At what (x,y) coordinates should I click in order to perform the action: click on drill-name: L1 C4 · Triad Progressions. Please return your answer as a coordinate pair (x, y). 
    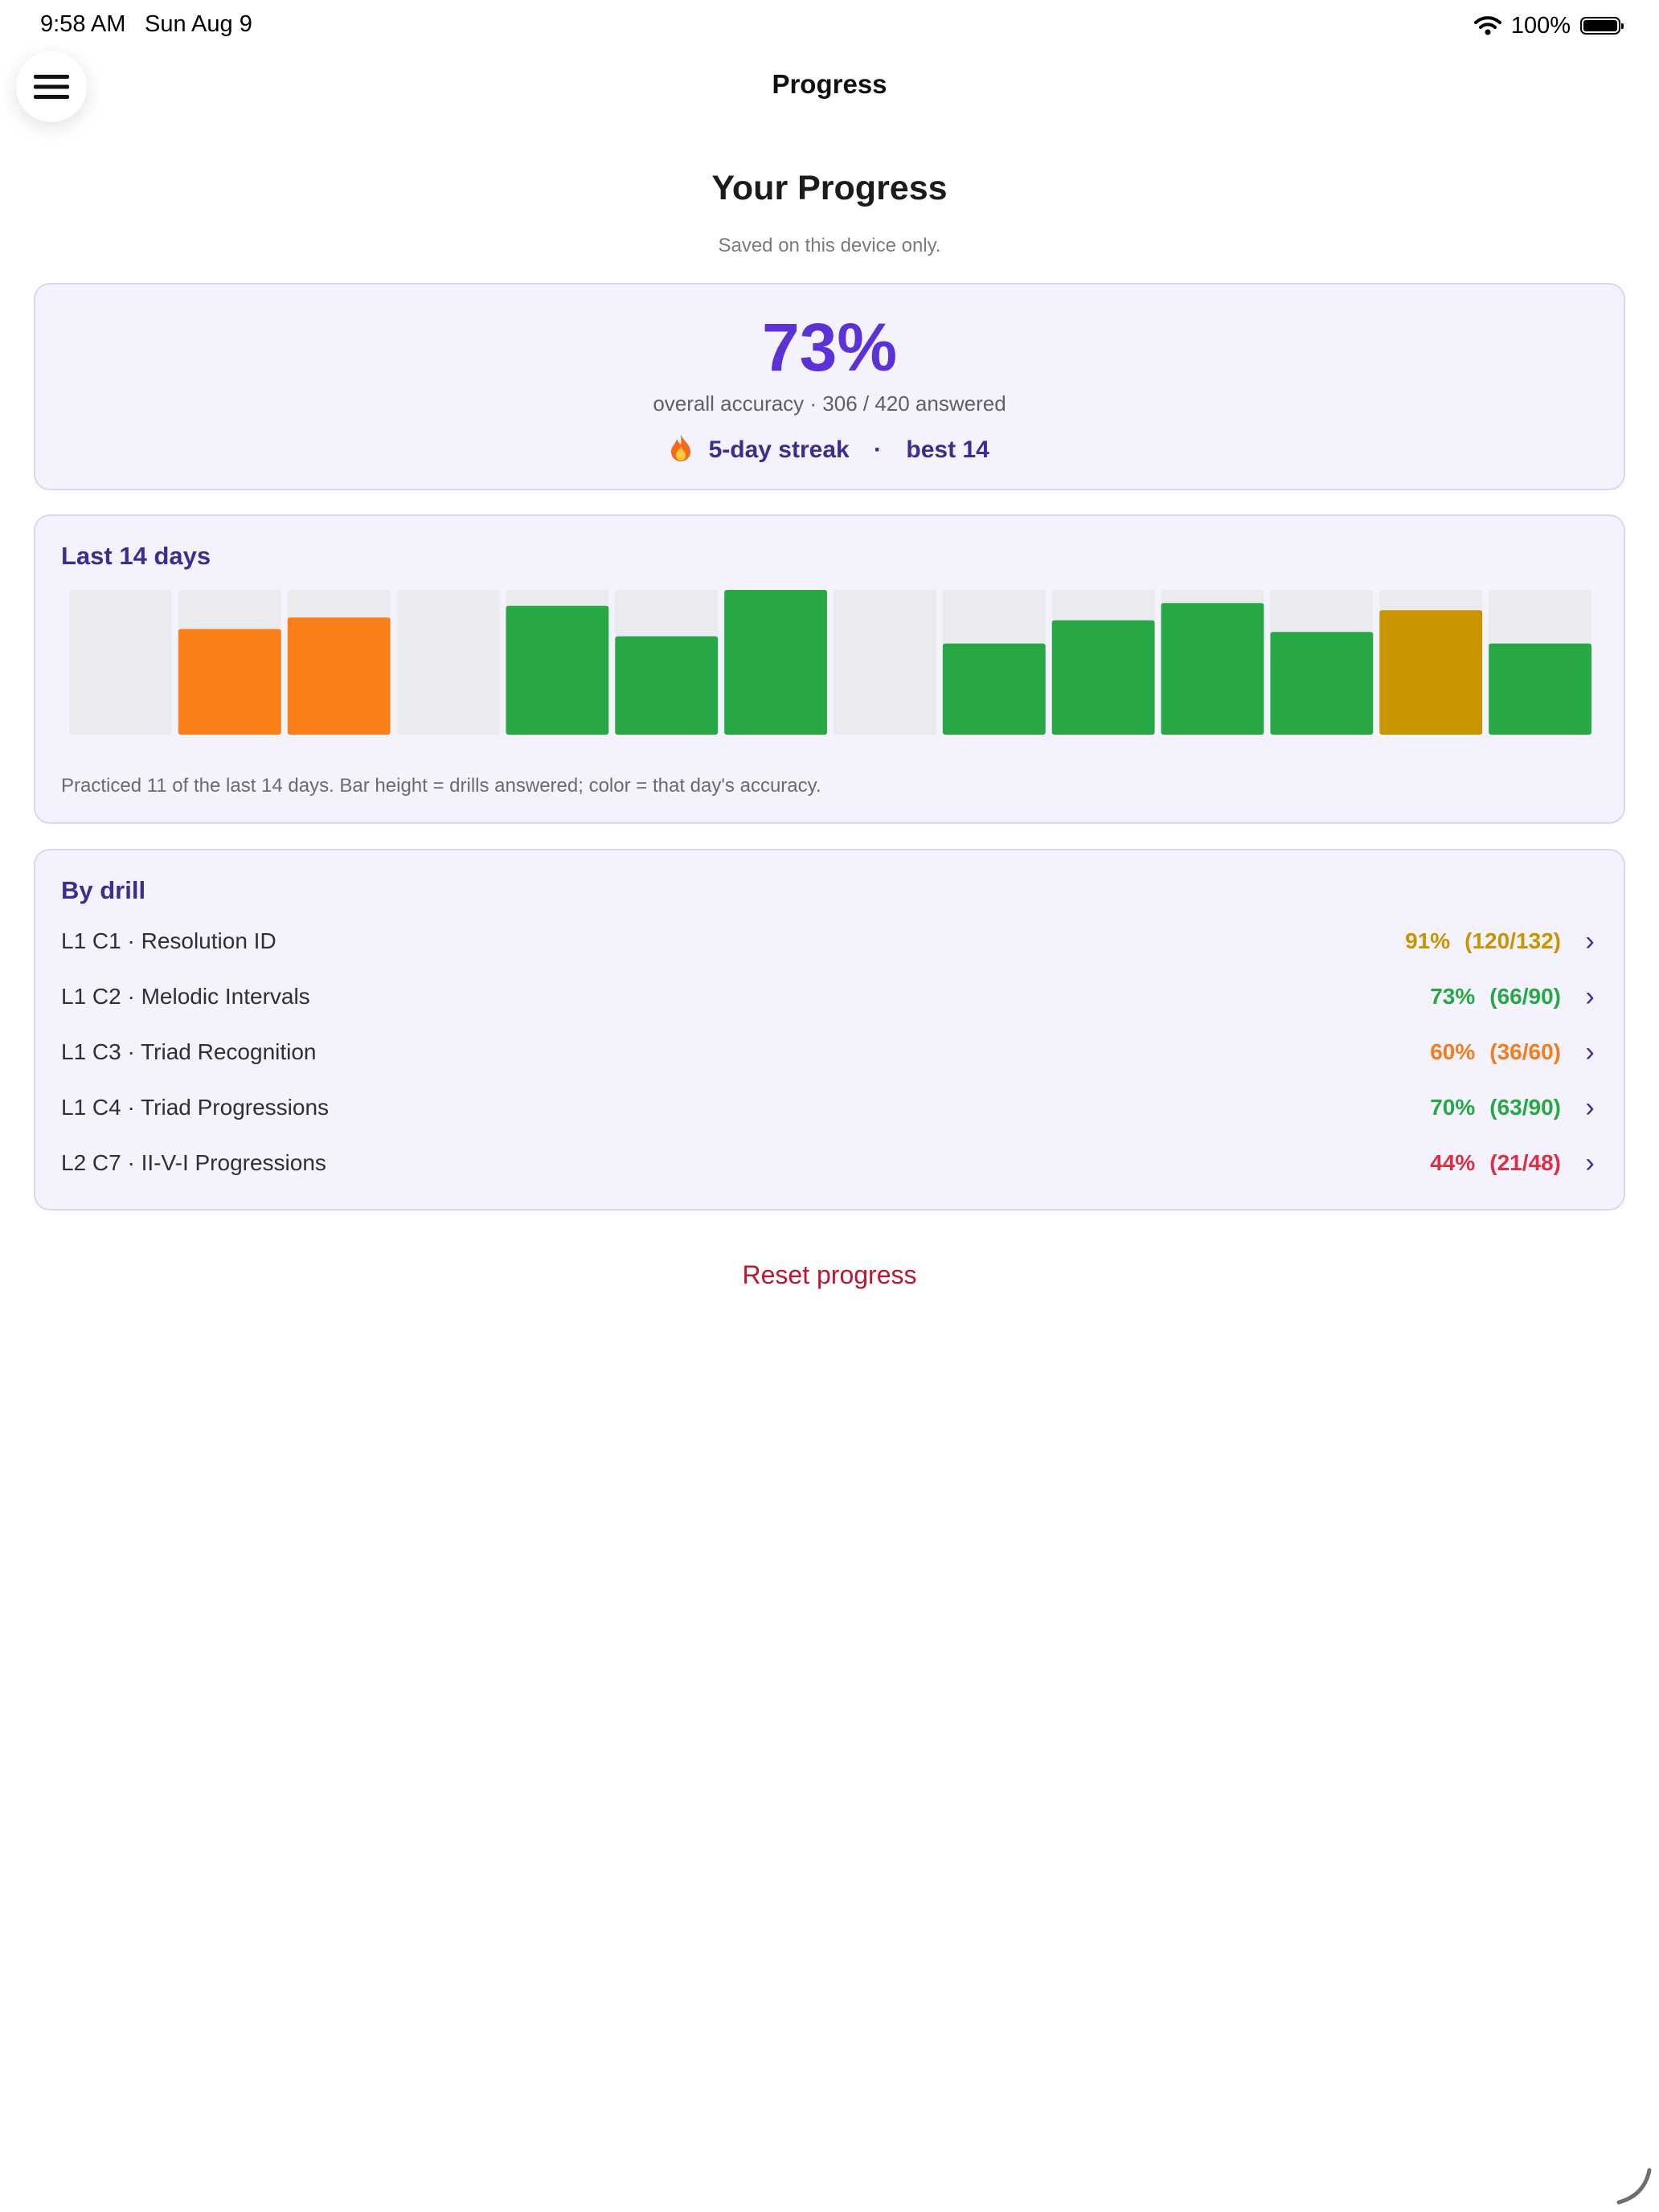
    Looking at the image, I should click on (195, 1107).